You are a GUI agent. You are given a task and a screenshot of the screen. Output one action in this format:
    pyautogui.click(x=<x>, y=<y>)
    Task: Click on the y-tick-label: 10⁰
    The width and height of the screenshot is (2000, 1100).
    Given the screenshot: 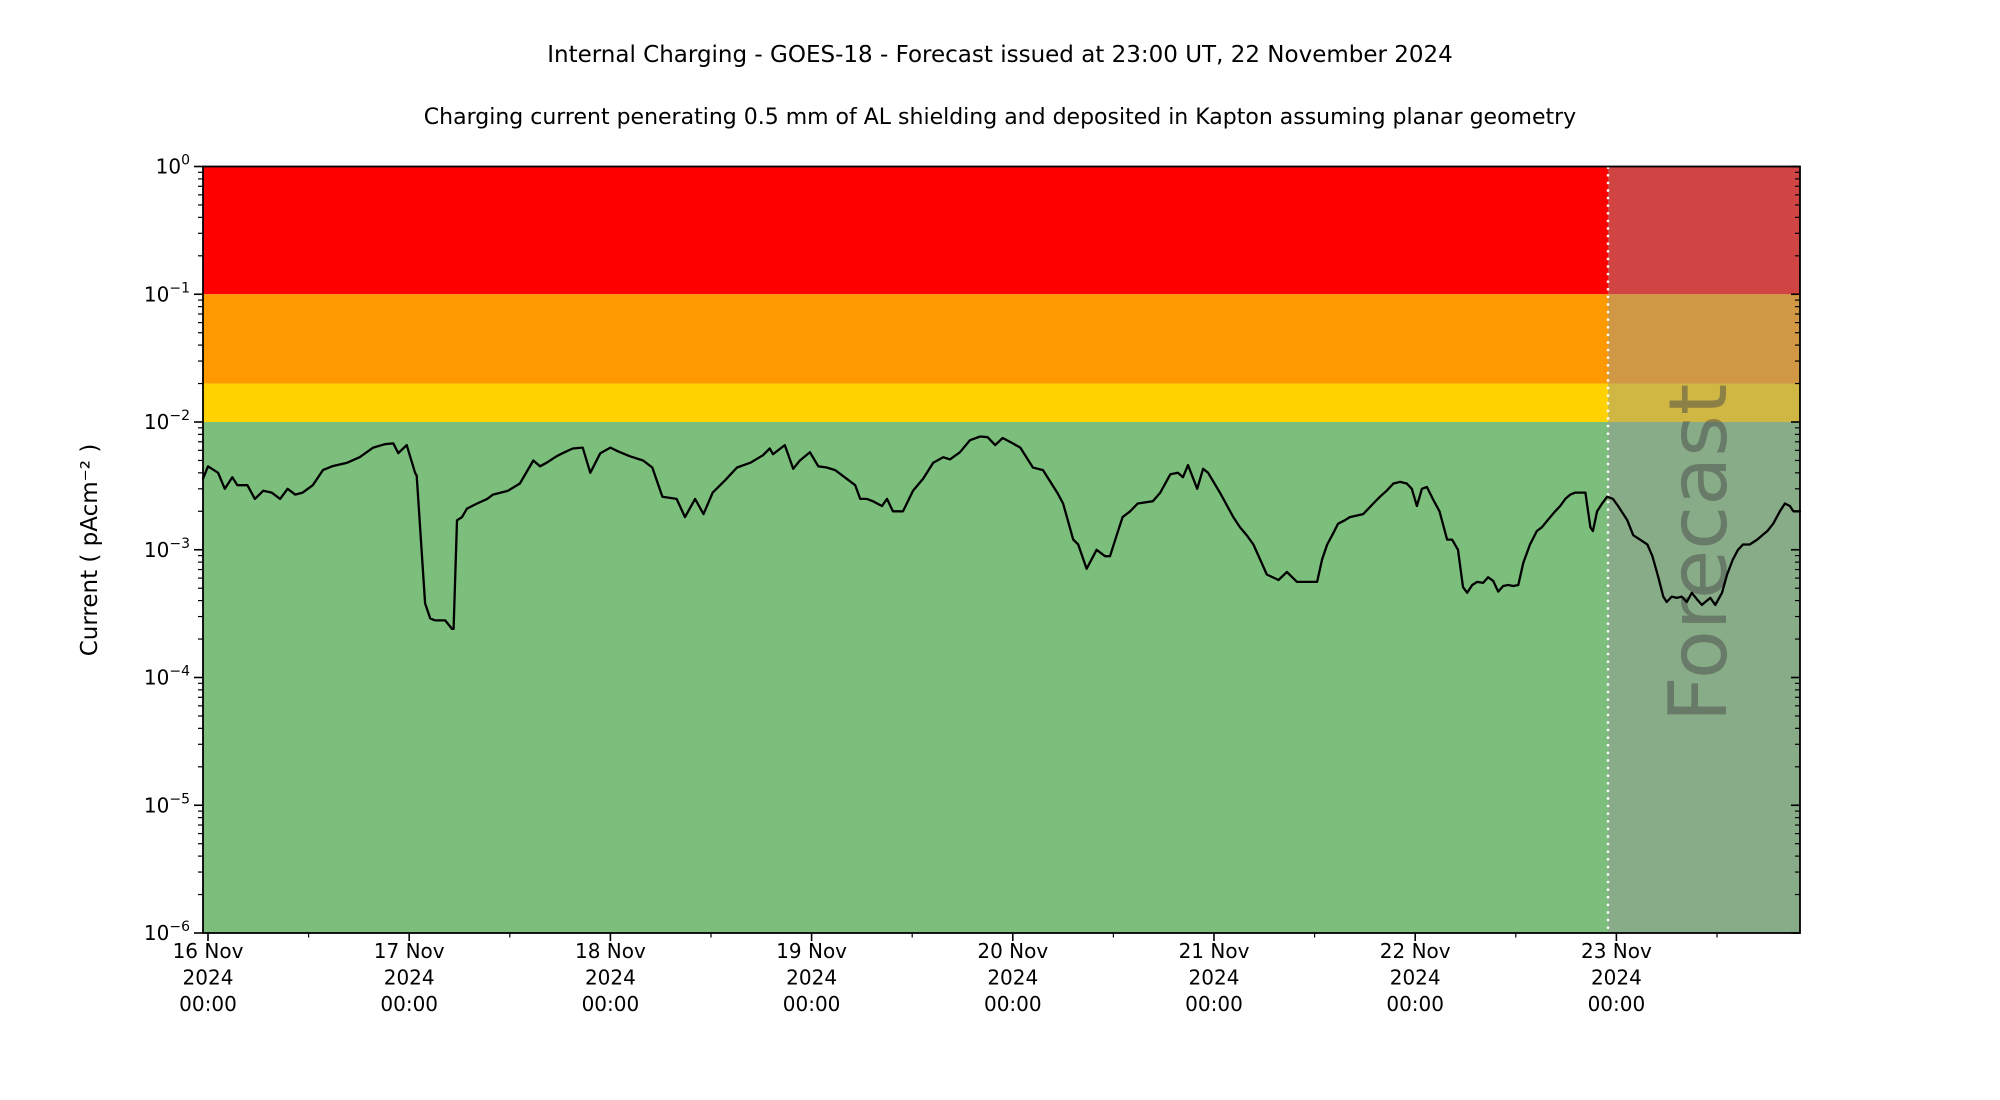 What is the action you would take?
    pyautogui.click(x=173, y=166)
    